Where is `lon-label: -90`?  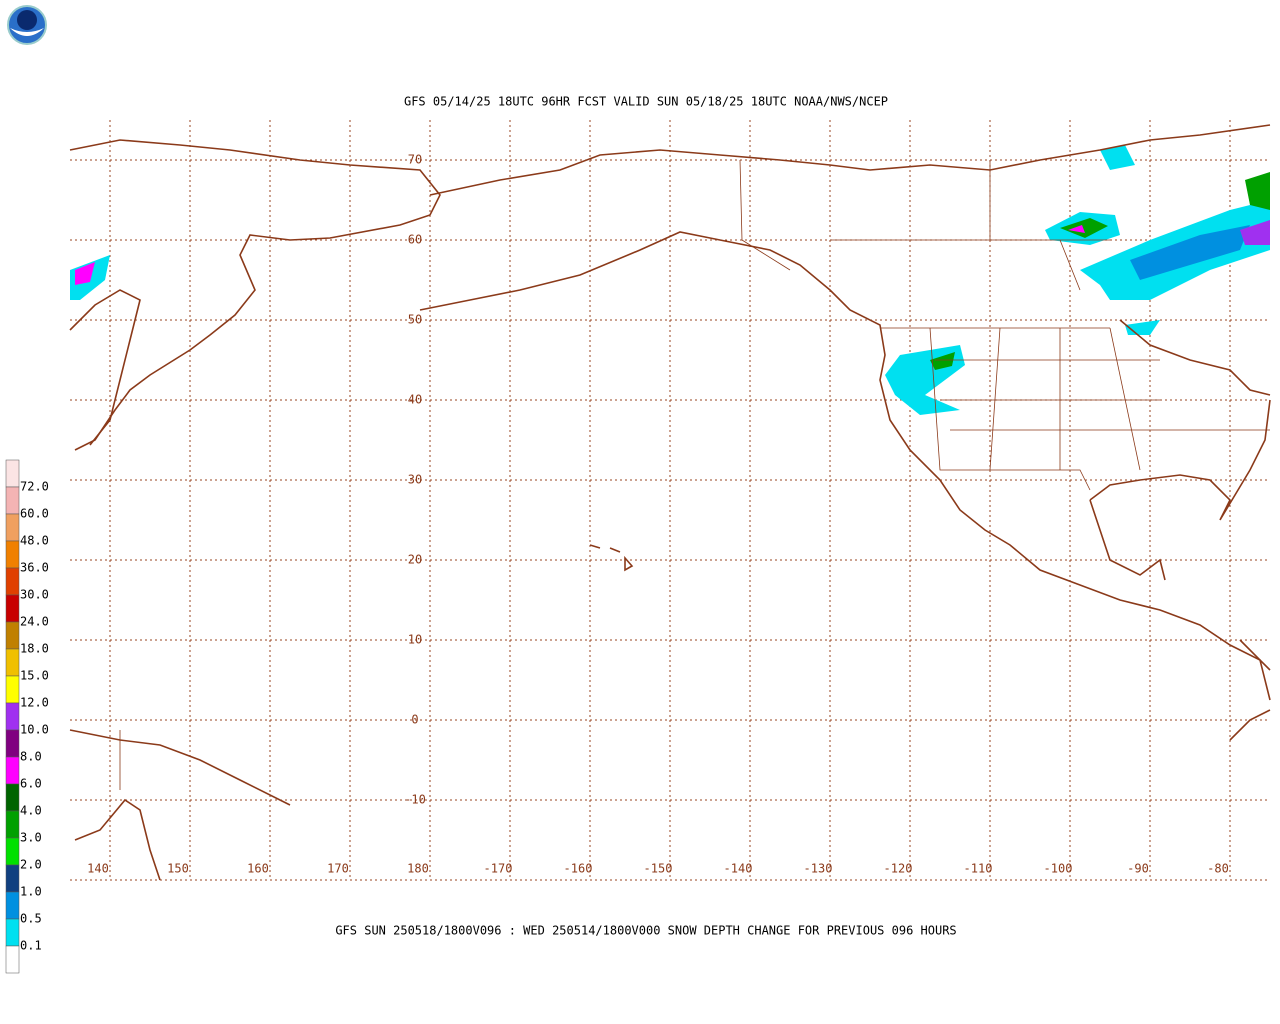
lon-label: -90 is located at coordinates (1138, 869).